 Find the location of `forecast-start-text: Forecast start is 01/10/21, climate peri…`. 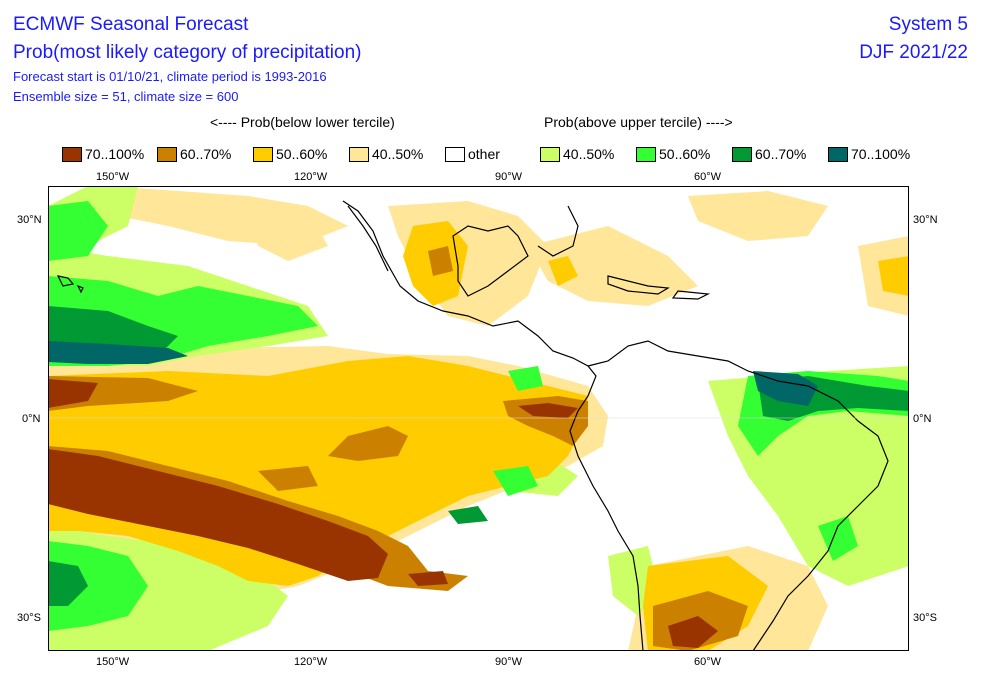

forecast-start-text: Forecast start is 01/10/21, climate peri… is located at coordinates (170, 76).